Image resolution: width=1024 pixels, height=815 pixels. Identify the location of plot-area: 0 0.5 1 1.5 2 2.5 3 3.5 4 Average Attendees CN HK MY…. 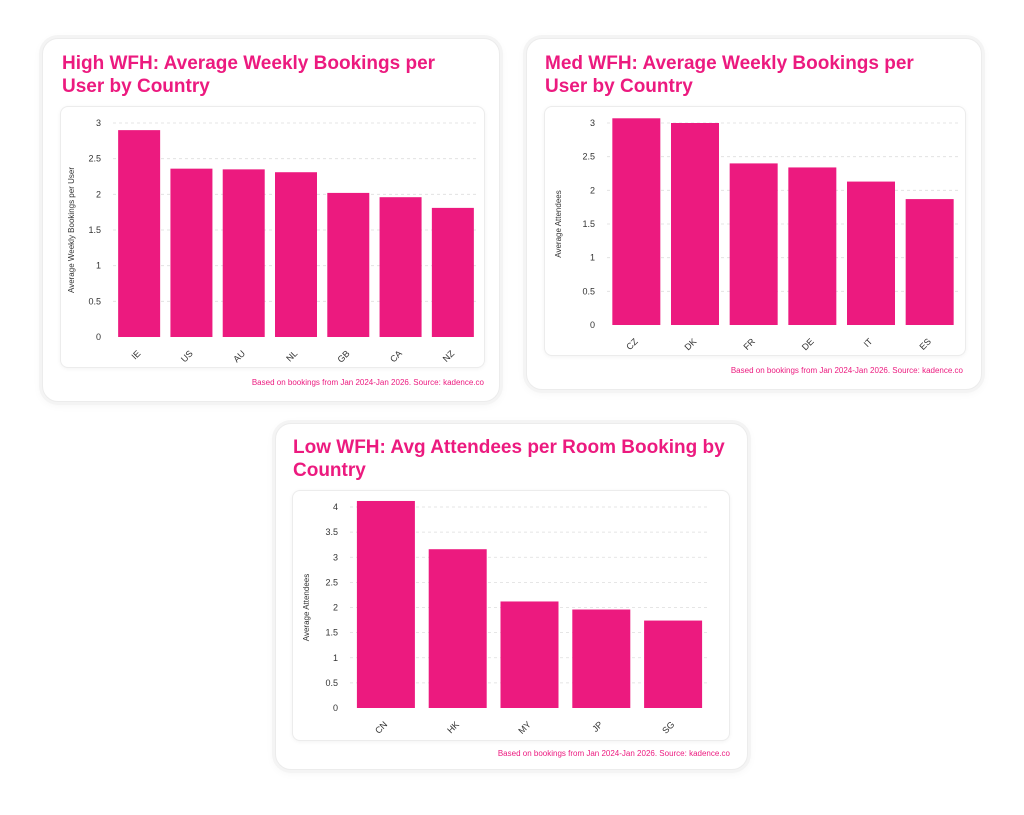
(511, 615).